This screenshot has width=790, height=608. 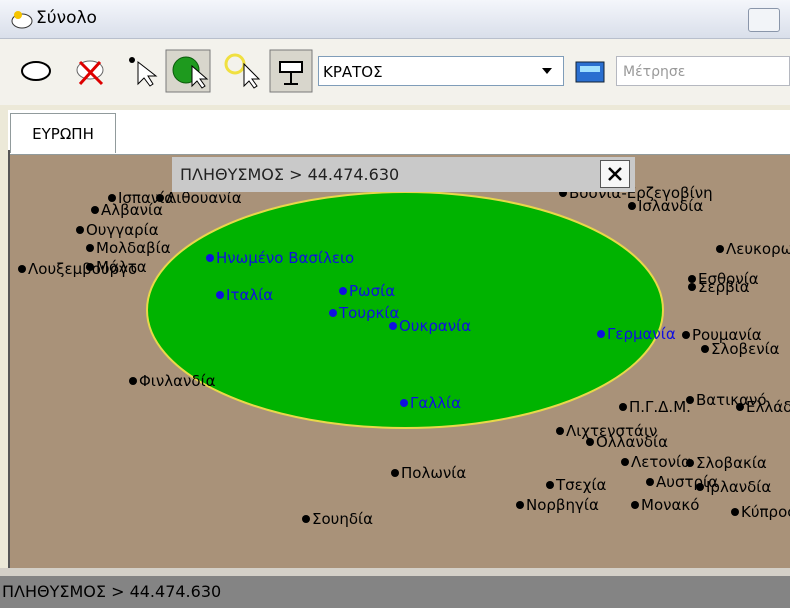 I want to click on clear-tool, so click(x=90, y=73).